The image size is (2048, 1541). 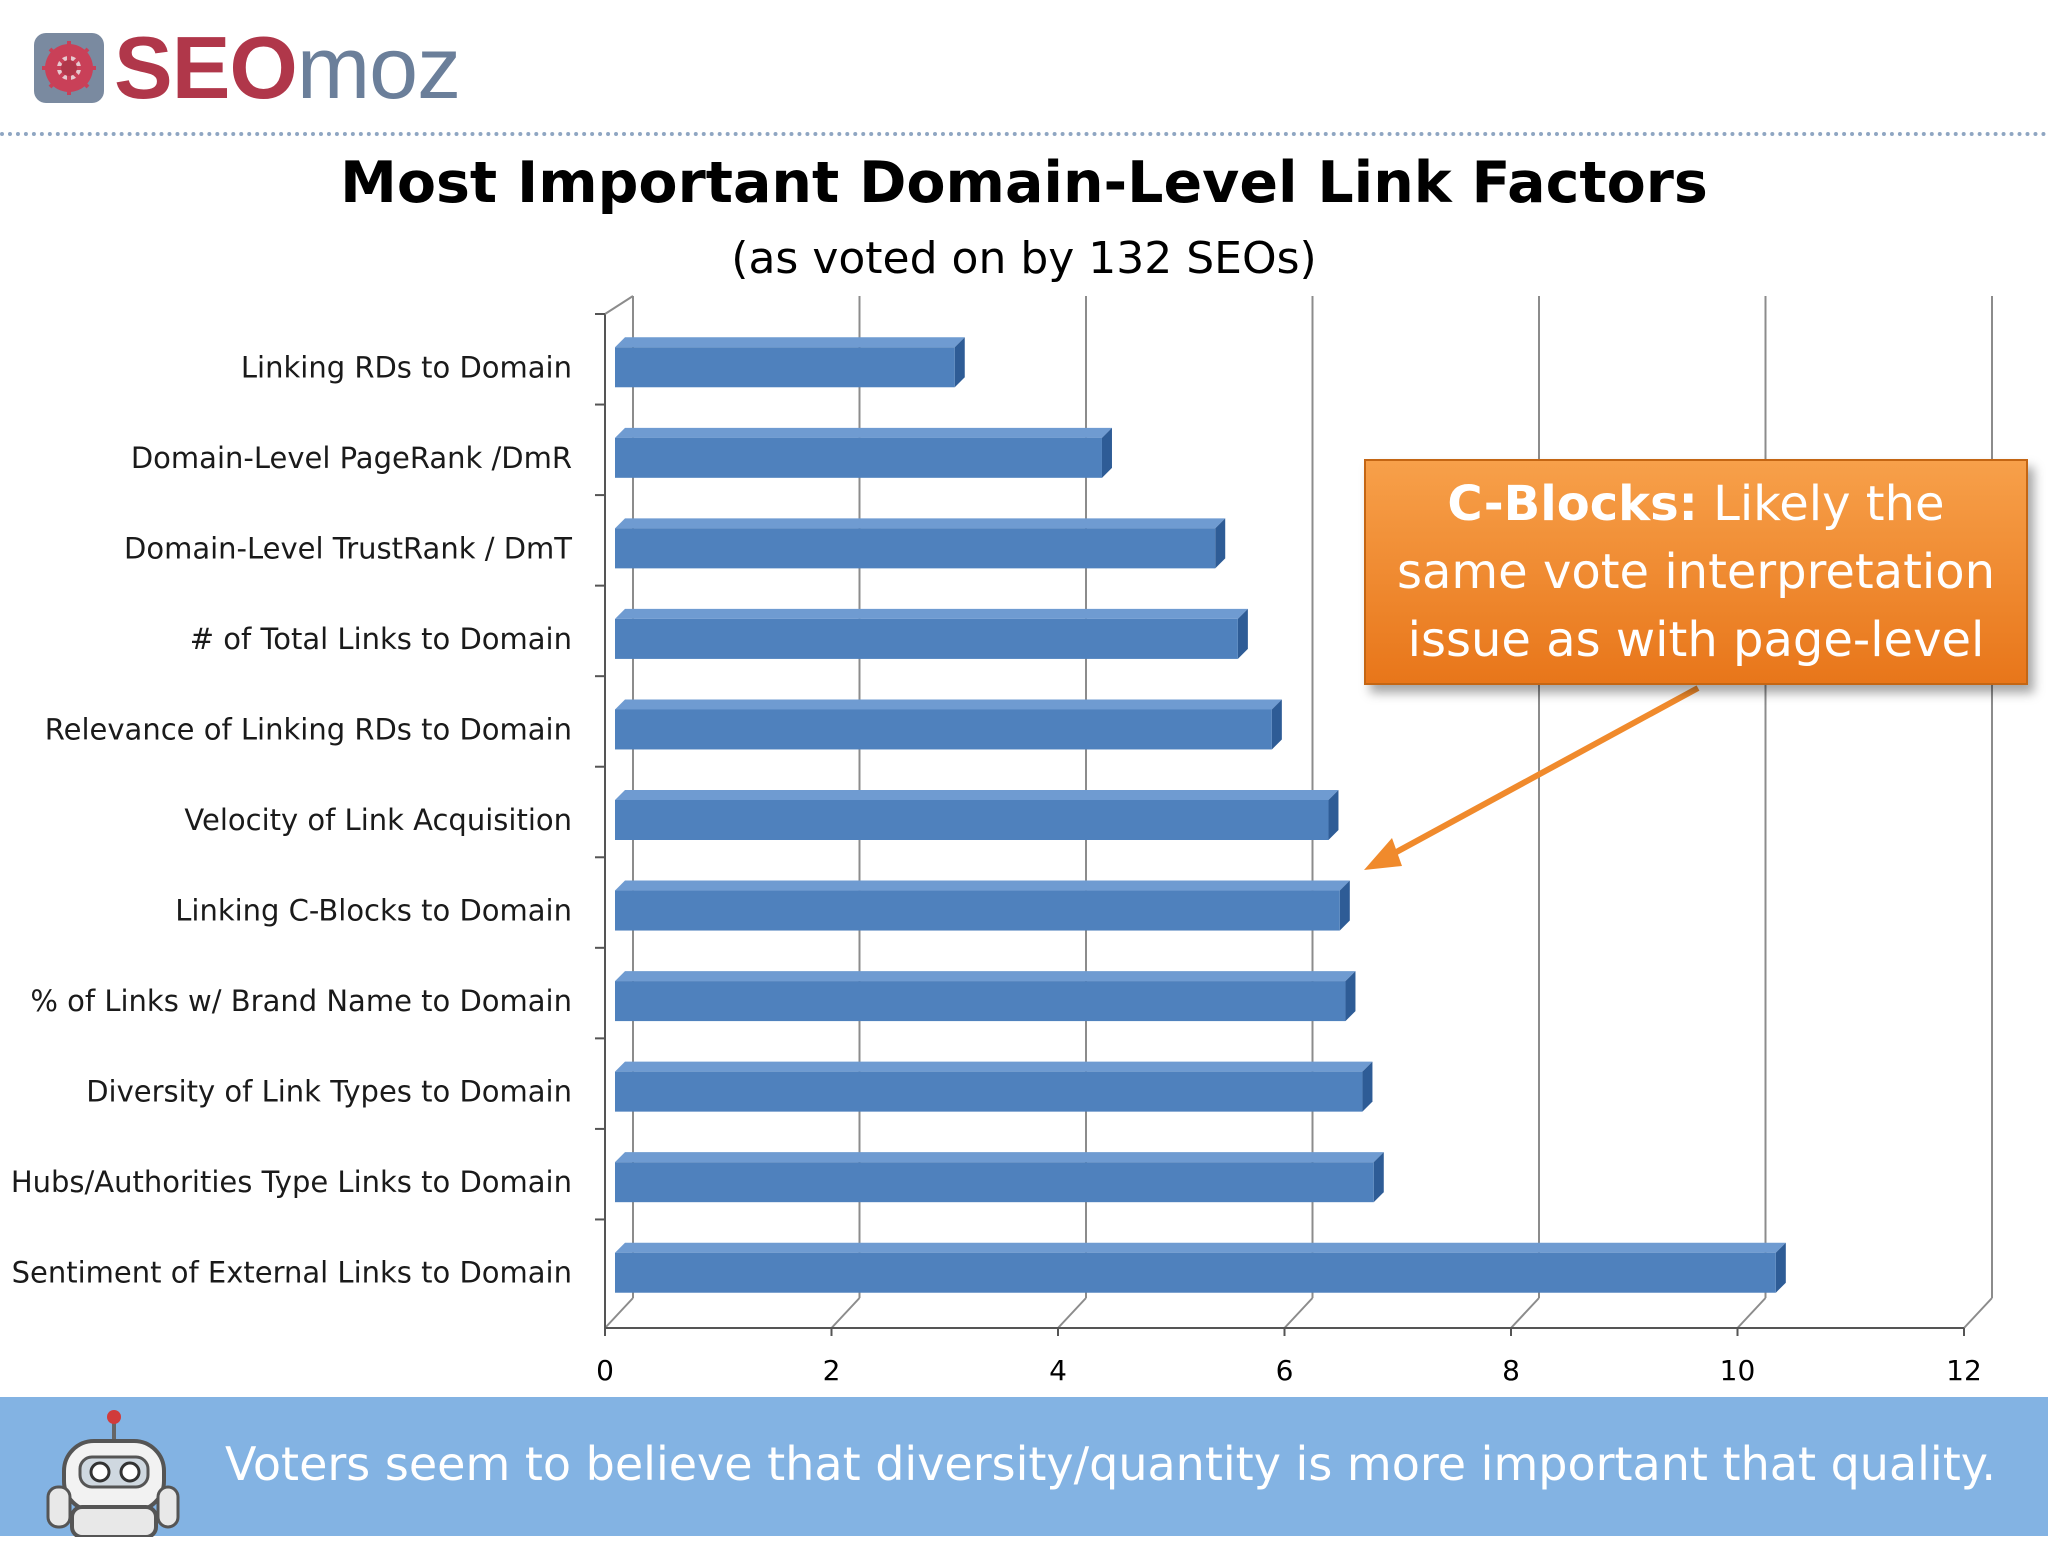 What do you see at coordinates (1383, 854) in the screenshot?
I see `callout-arrowhead-icon` at bounding box center [1383, 854].